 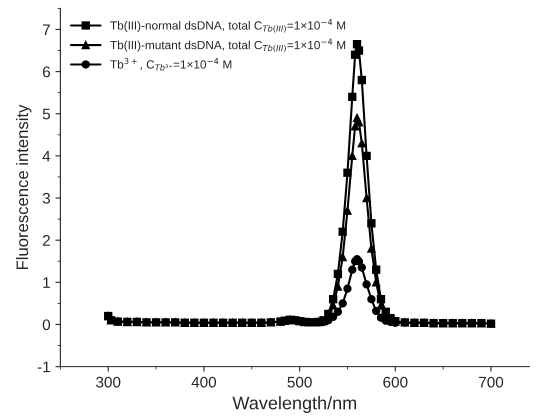 I want to click on y-tick-label: 4, so click(x=46, y=156).